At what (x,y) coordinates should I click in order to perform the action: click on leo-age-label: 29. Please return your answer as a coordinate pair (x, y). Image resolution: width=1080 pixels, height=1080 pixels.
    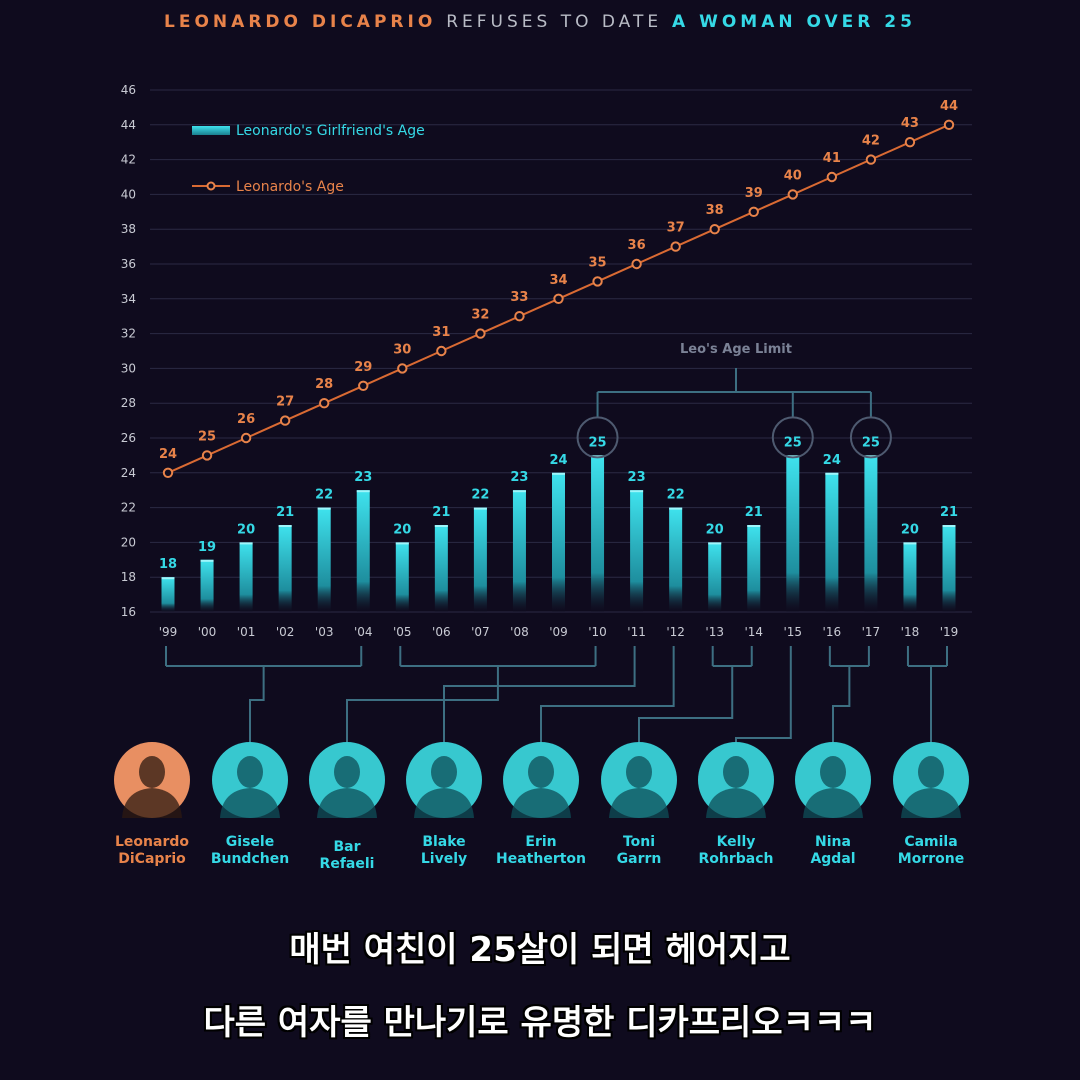
    Looking at the image, I should click on (363, 367).